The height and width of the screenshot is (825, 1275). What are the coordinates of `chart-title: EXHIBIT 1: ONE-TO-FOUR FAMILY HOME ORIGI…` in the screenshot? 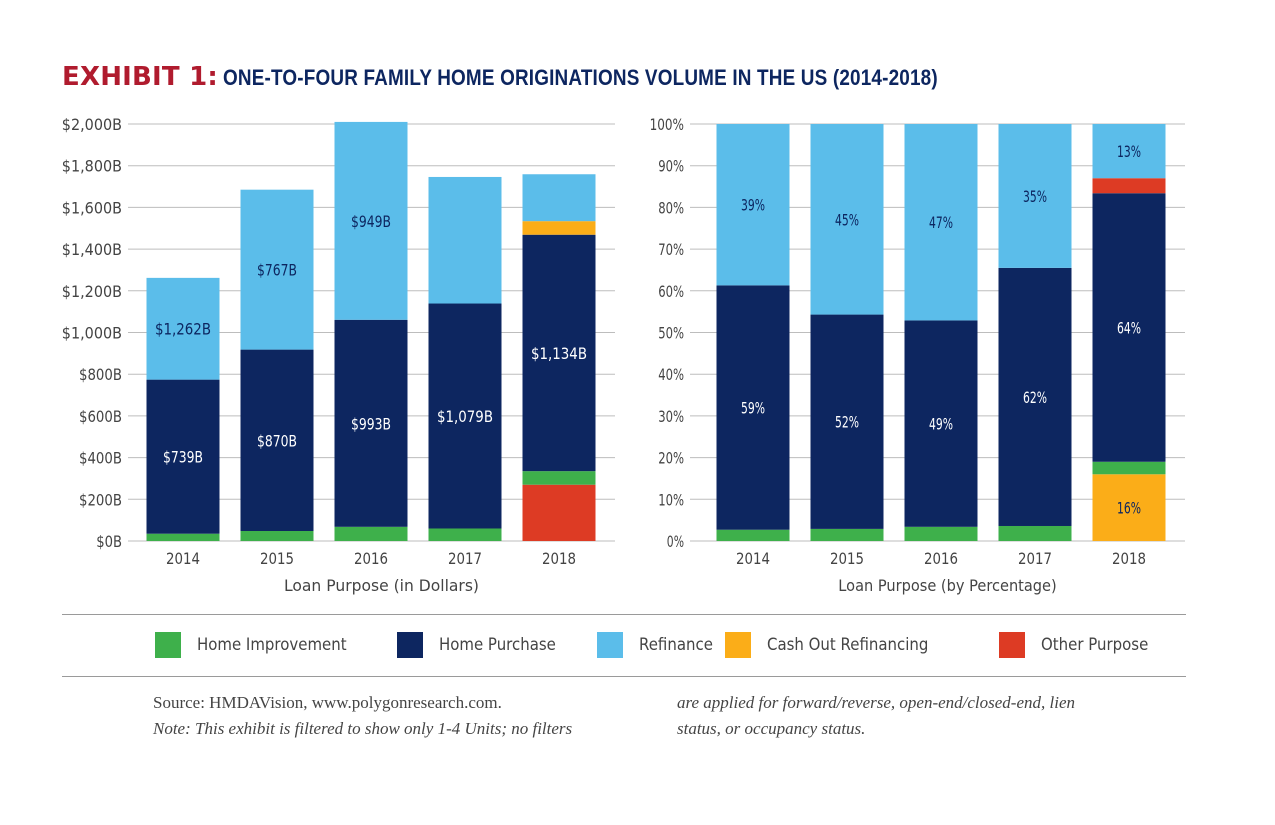 It's located at (558, 77).